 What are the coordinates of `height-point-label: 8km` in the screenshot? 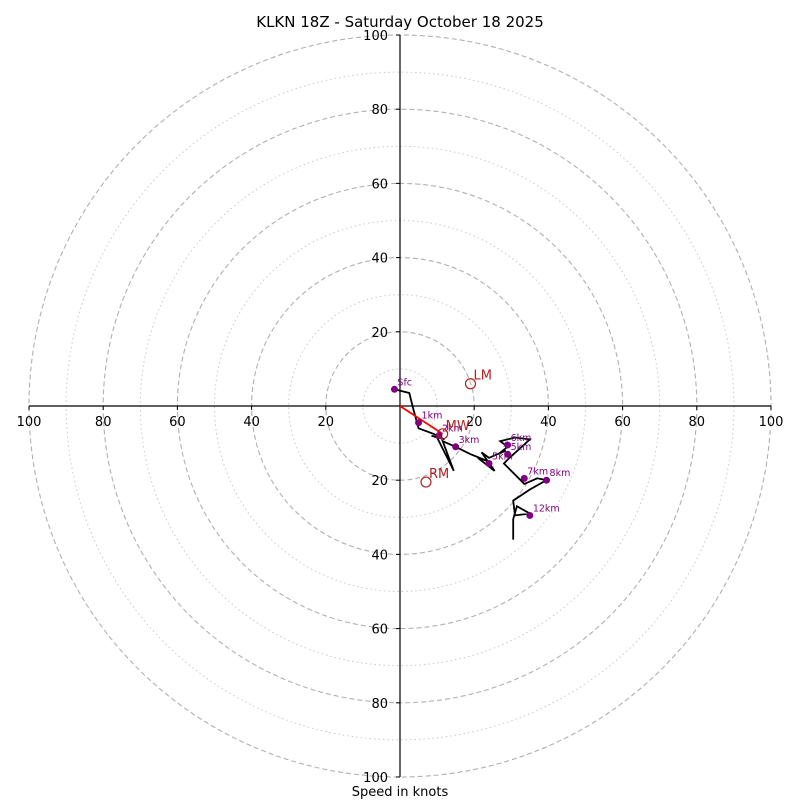 It's located at (560, 473).